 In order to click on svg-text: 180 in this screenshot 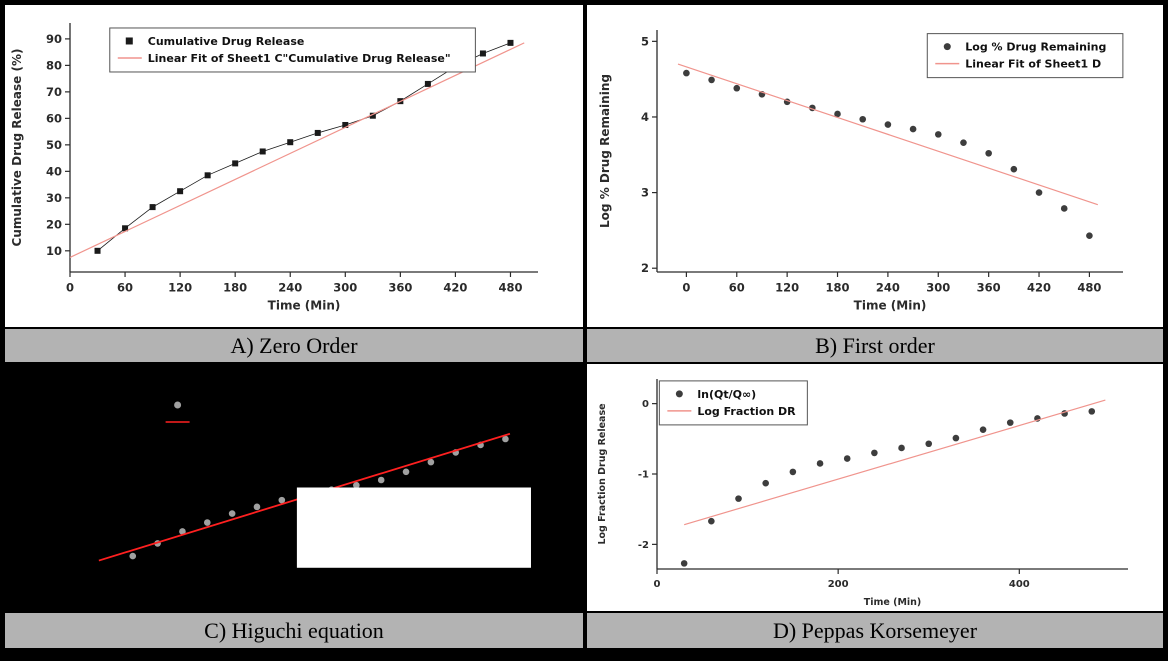, I will do `click(838, 288)`.